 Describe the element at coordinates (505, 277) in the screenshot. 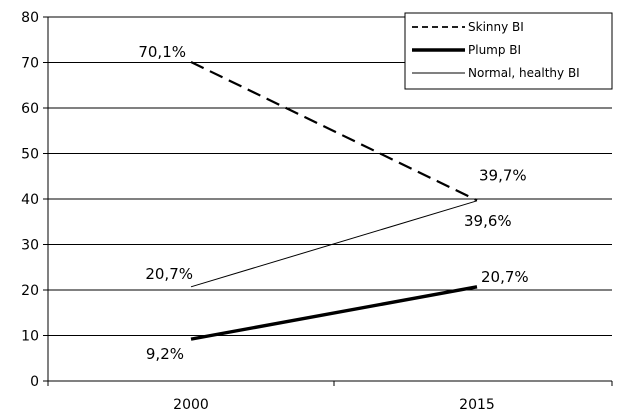

I see `data-label-plump-bi-2015: 20,7%` at that location.